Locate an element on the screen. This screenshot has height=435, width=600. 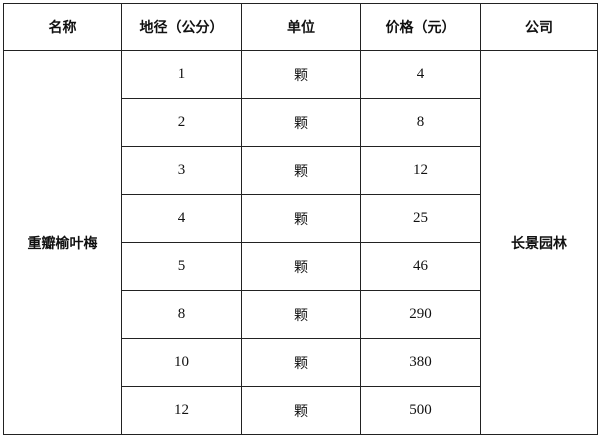
price-cell: 380 is located at coordinates (420, 362).